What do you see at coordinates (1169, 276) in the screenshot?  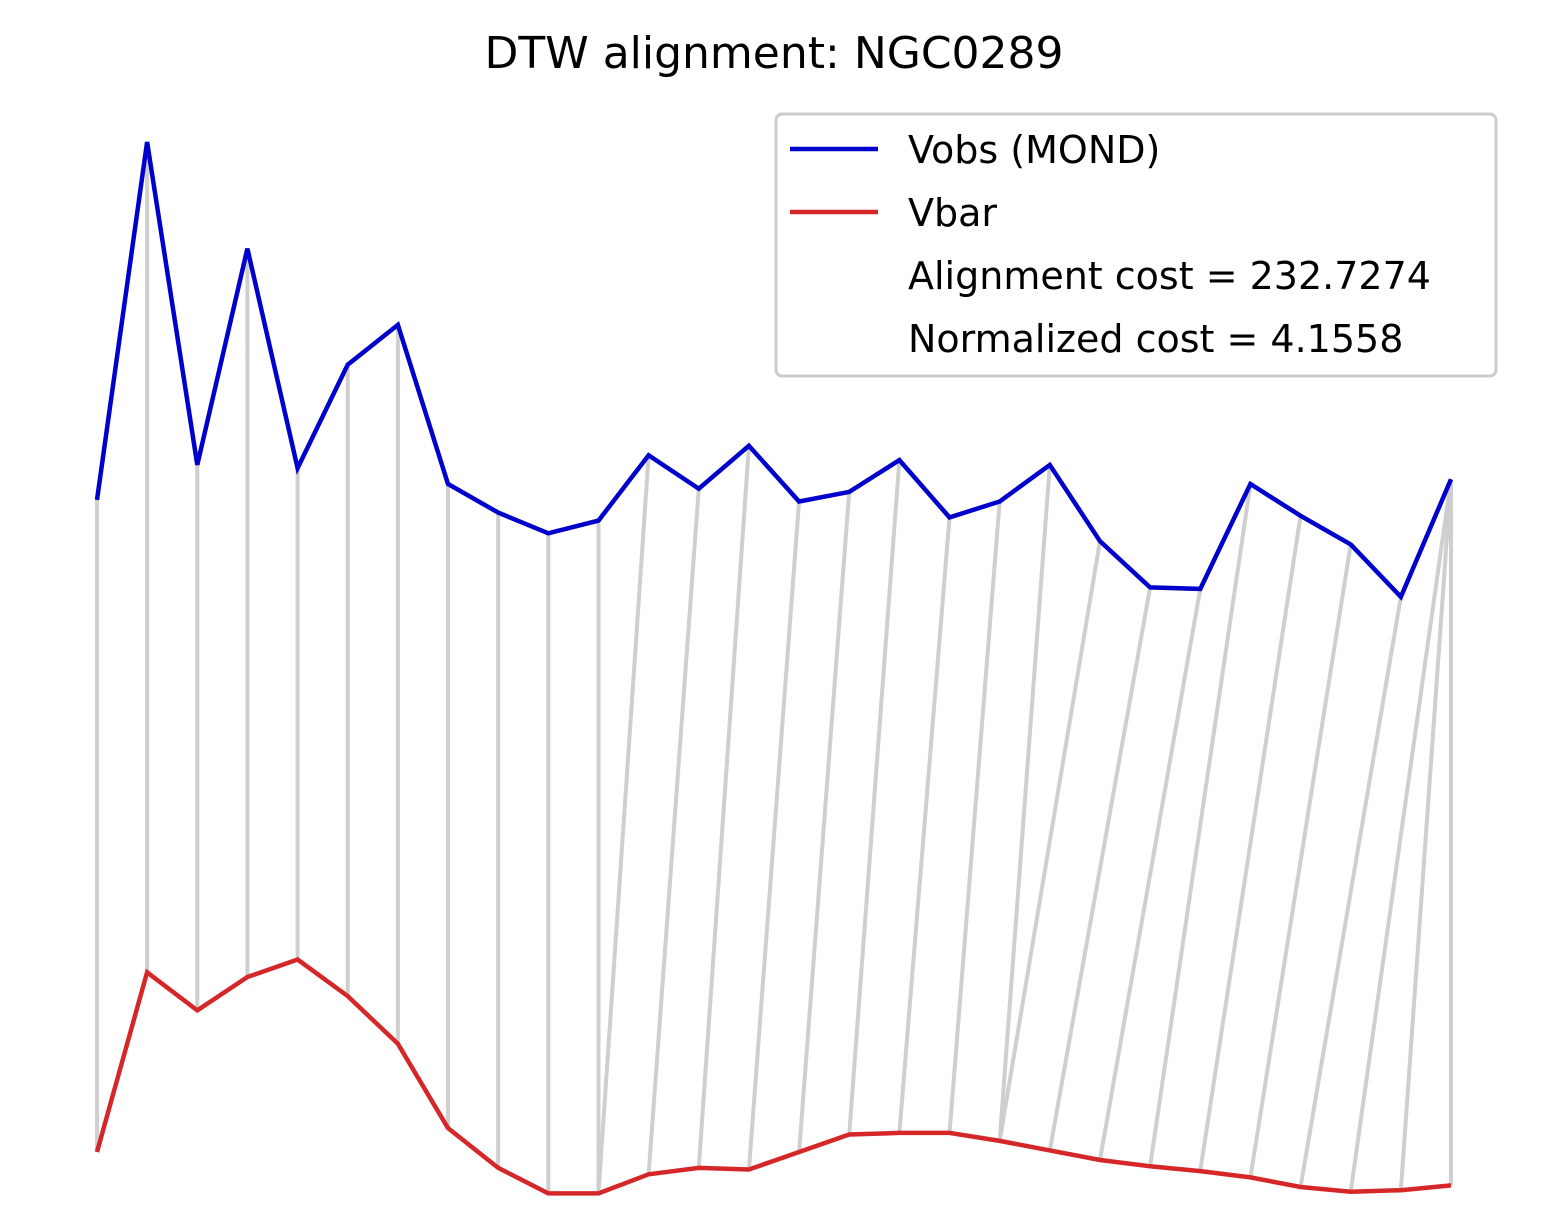 I see `legend-annotation-0: Alignment cost = 232.7274` at bounding box center [1169, 276].